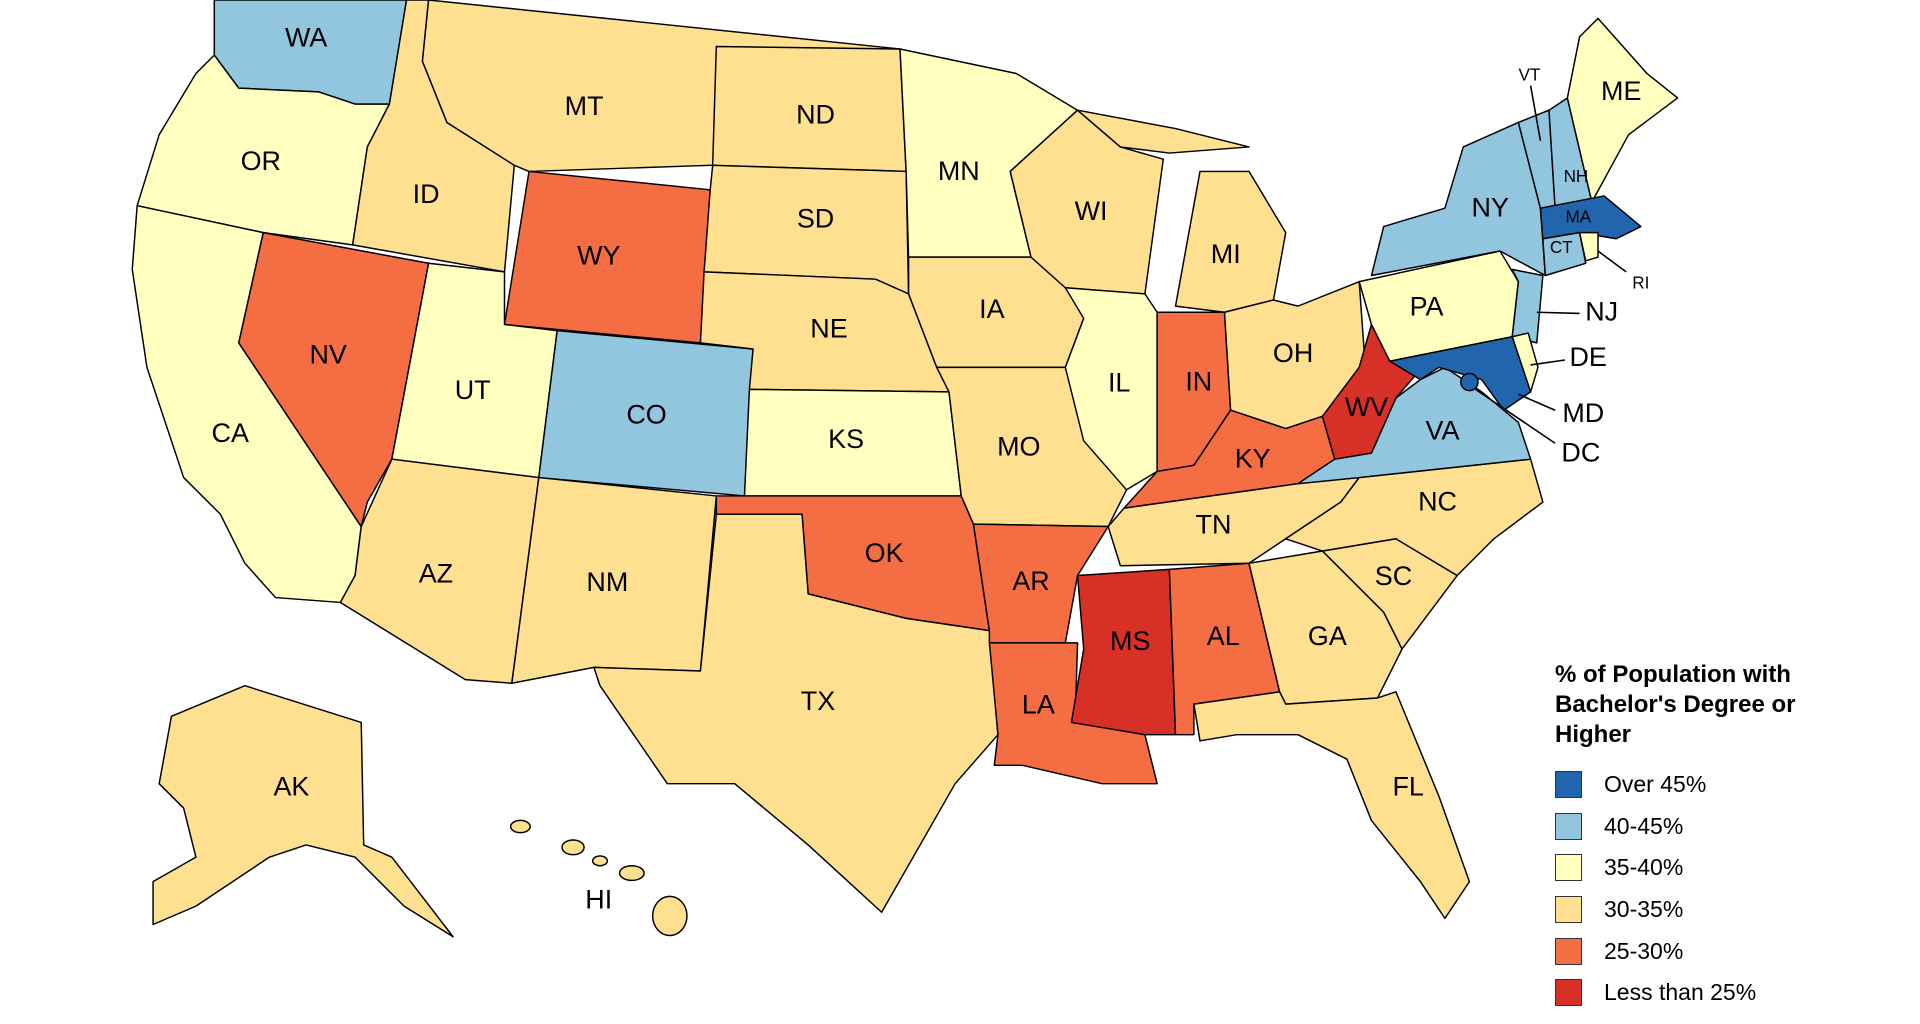 The height and width of the screenshot is (1024, 1920). Describe the element at coordinates (473, 390) in the screenshot. I see `state-label: UT` at that location.